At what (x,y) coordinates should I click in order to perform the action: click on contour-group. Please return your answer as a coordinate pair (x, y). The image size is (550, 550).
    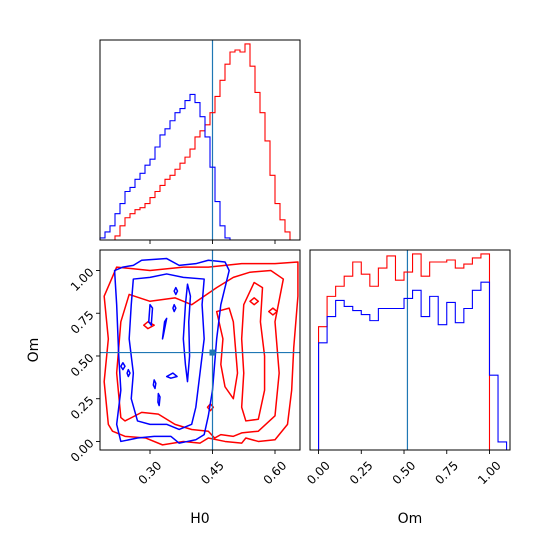
    Looking at the image, I should click on (201, 351).